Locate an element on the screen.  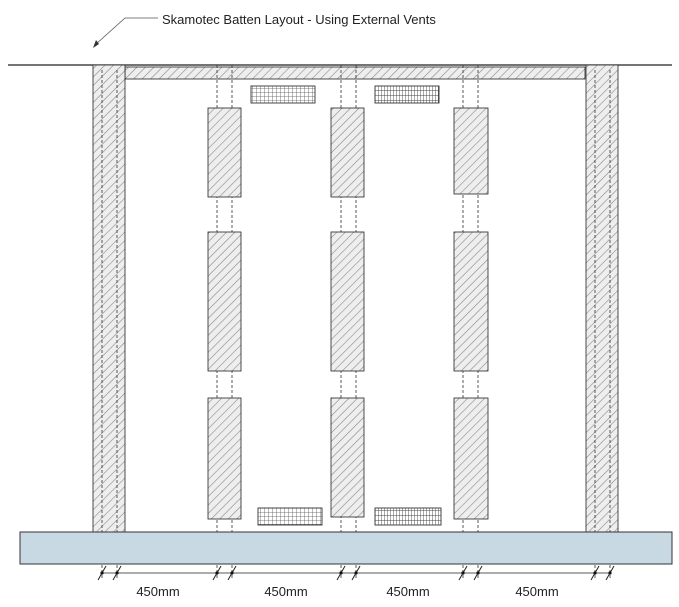
left-post is located at coordinates (109, 298).